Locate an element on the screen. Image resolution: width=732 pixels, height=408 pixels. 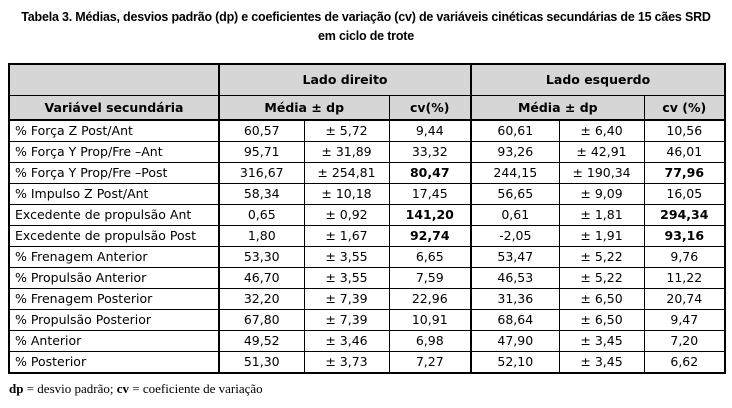
left-mean-value: 47,90 is located at coordinates (515, 340).